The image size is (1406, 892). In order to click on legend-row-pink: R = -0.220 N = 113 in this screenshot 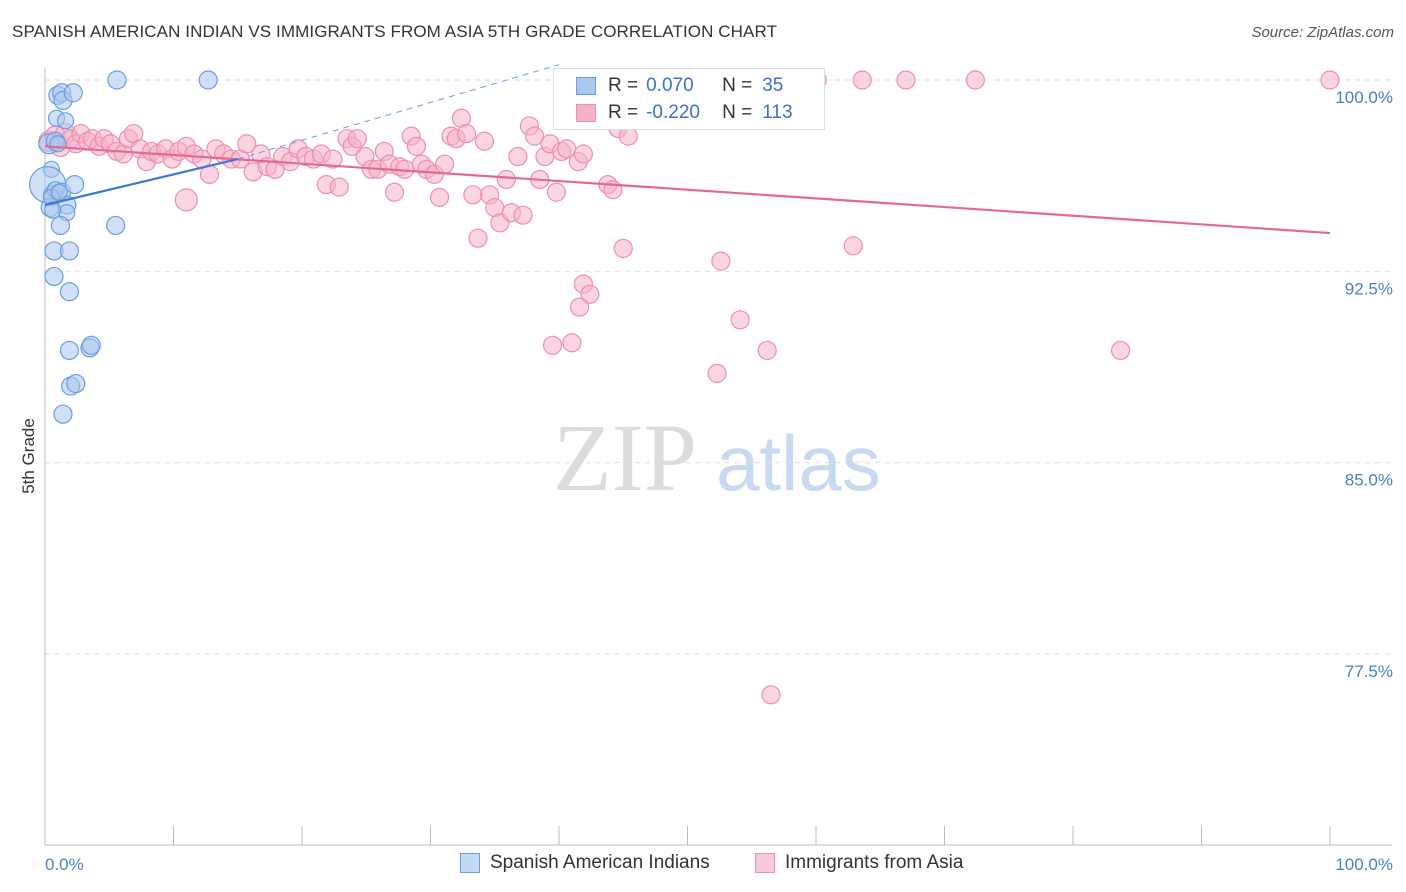, I will do `click(684, 113)`.